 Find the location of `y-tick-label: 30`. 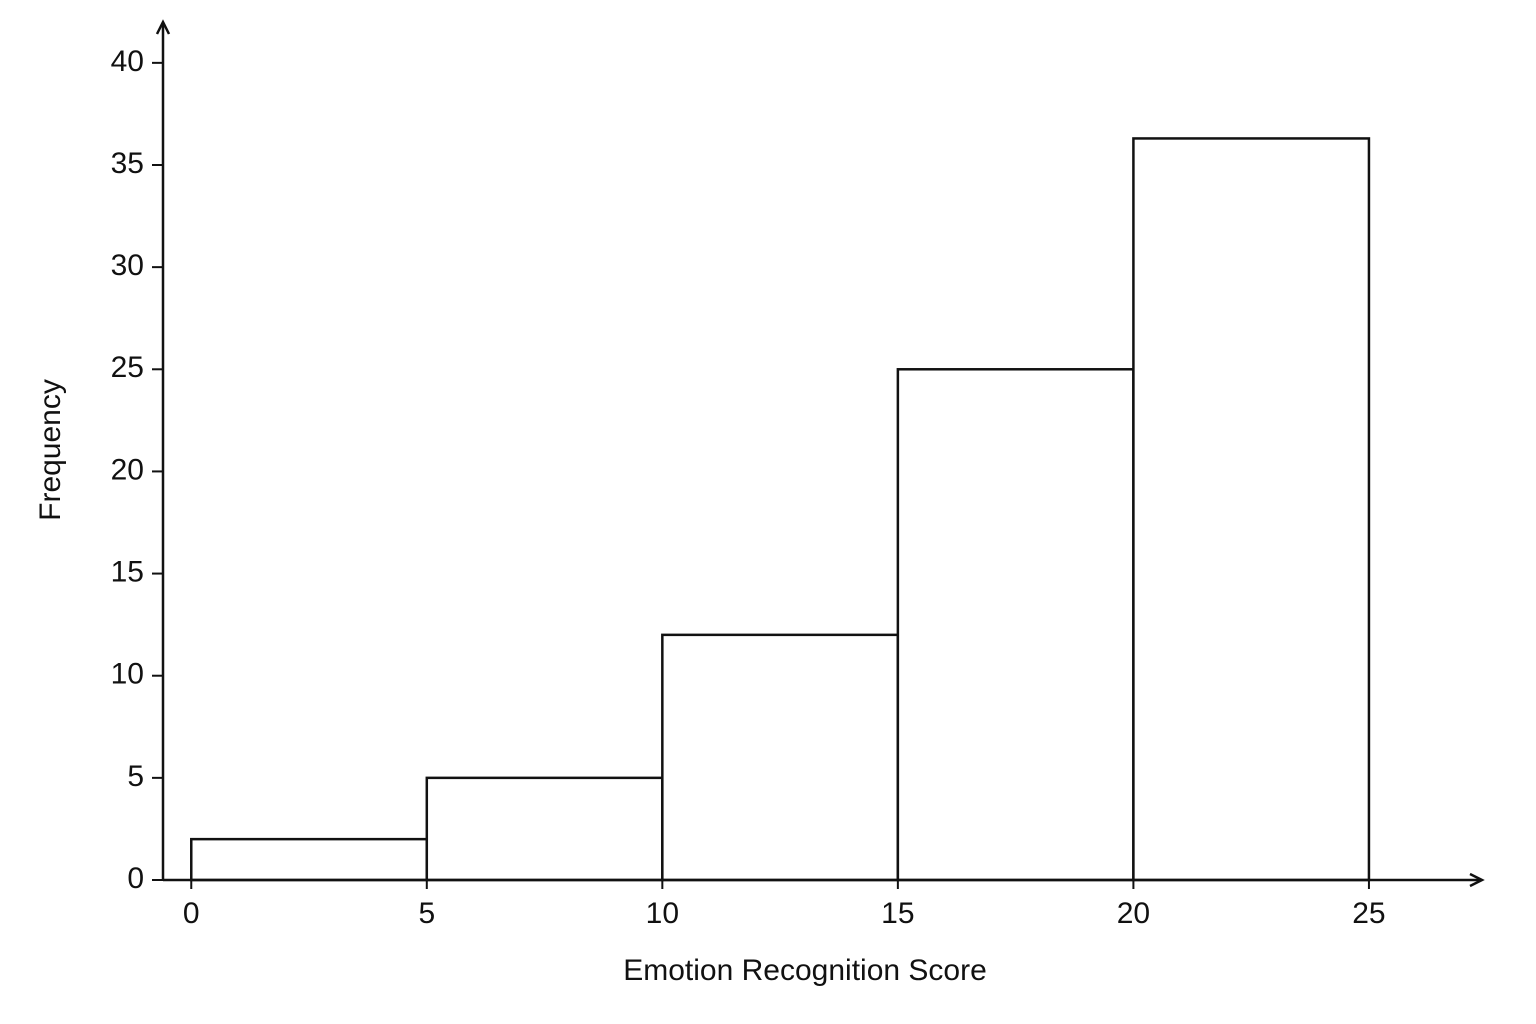

y-tick-label: 30 is located at coordinates (127, 265).